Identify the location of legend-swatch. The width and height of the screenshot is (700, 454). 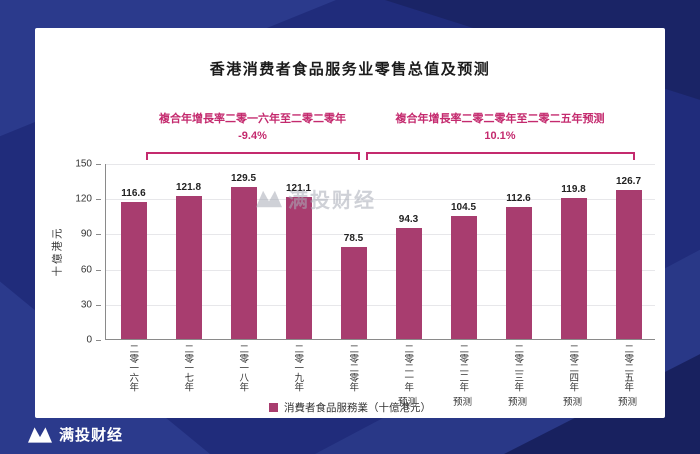
(273, 407).